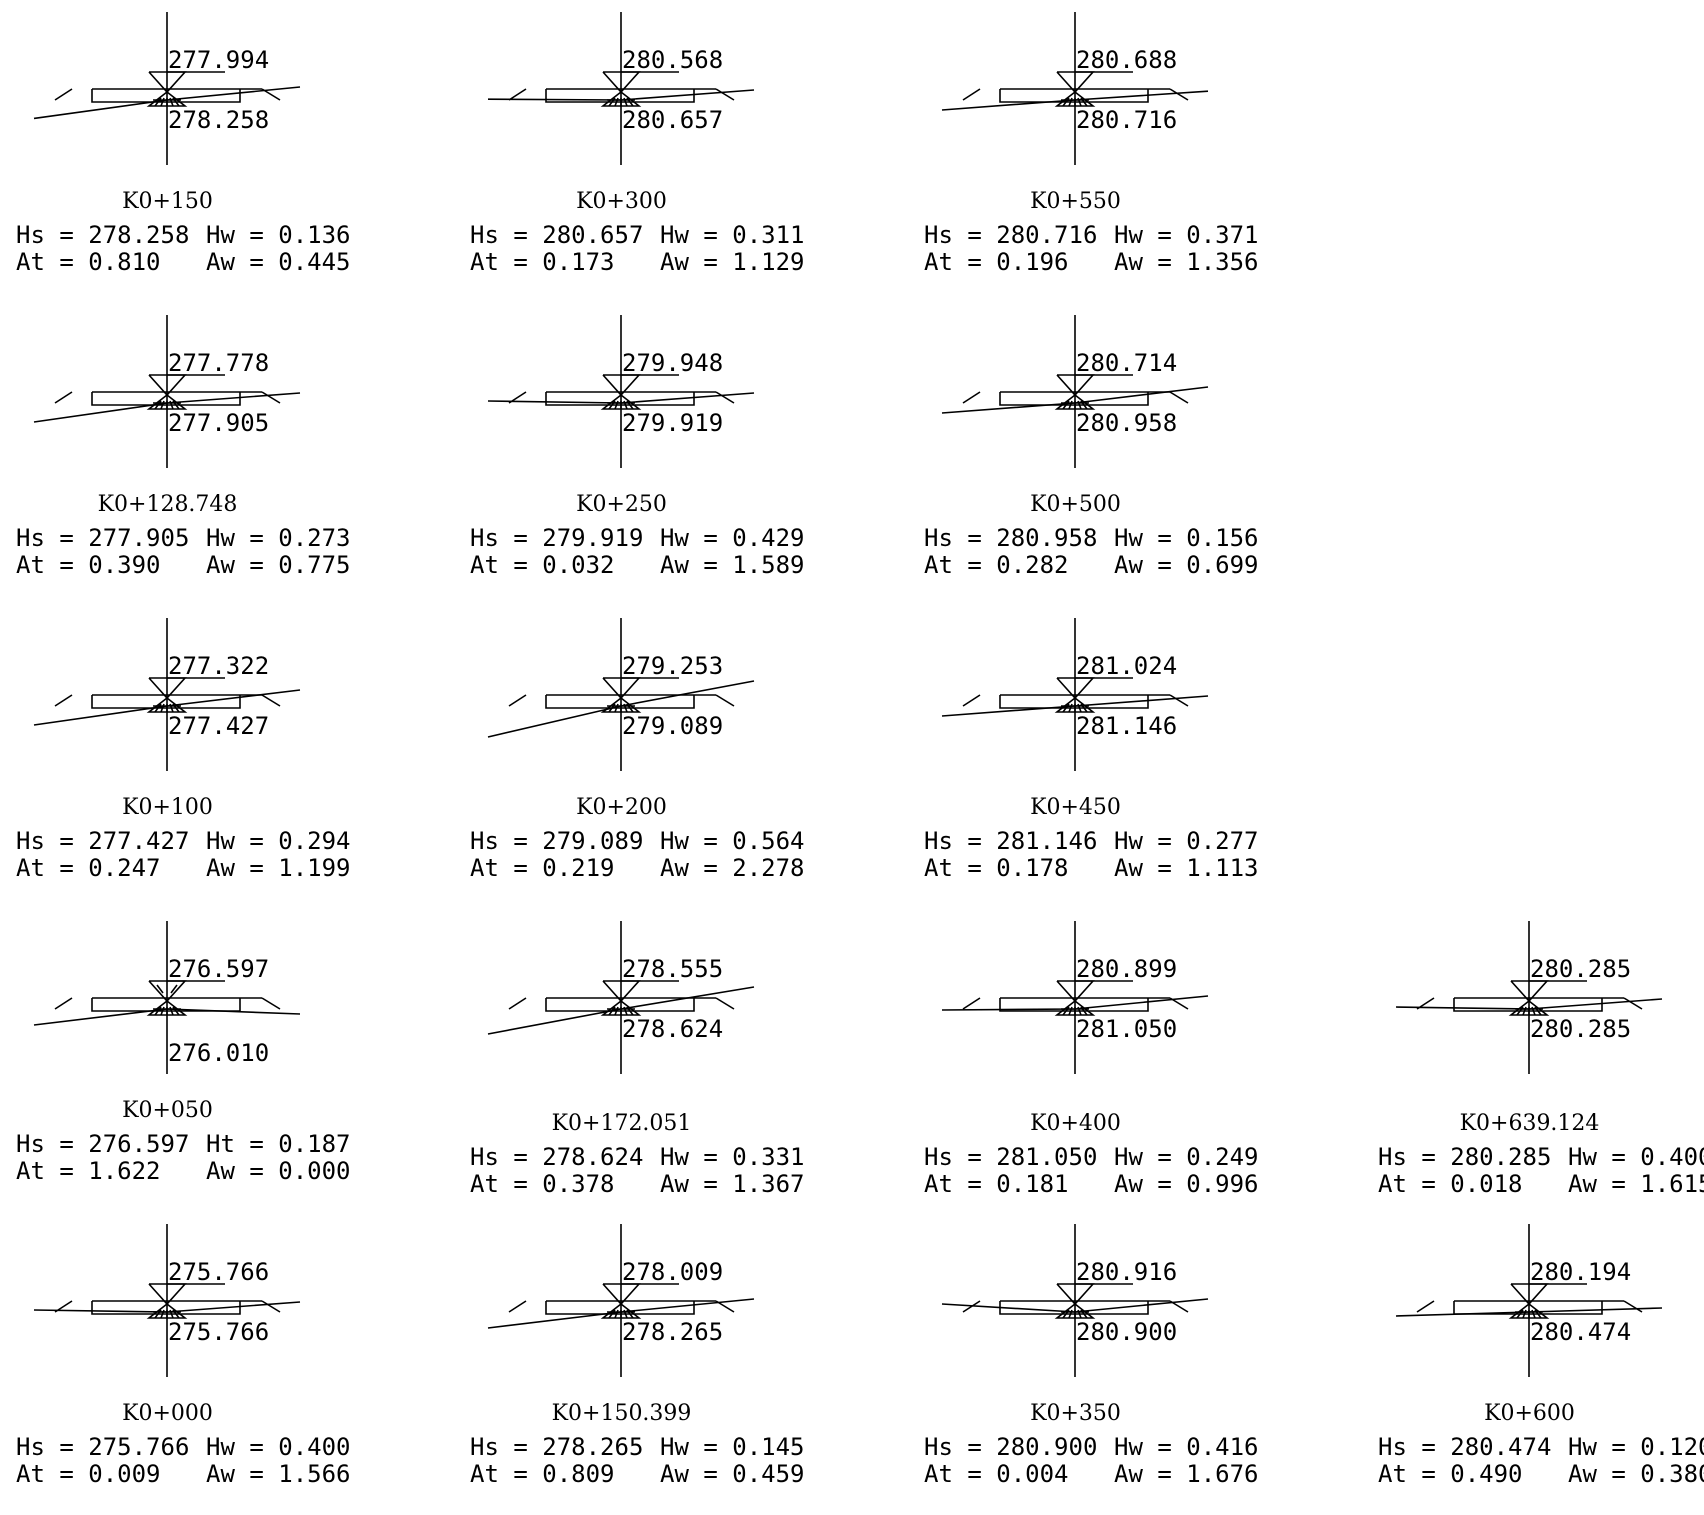 The height and width of the screenshot is (1515, 1704). I want to click on at-value: At = 0.378, so click(542, 1184).